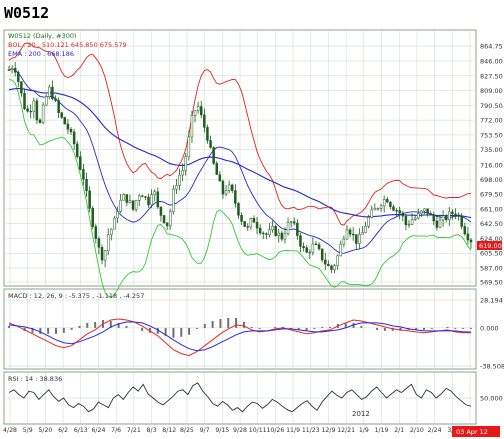 The width and height of the screenshot is (504, 439). Describe the element at coordinates (35, 379) in the screenshot. I see `legend-rsi: RSI : 14 : 38.836` at that location.